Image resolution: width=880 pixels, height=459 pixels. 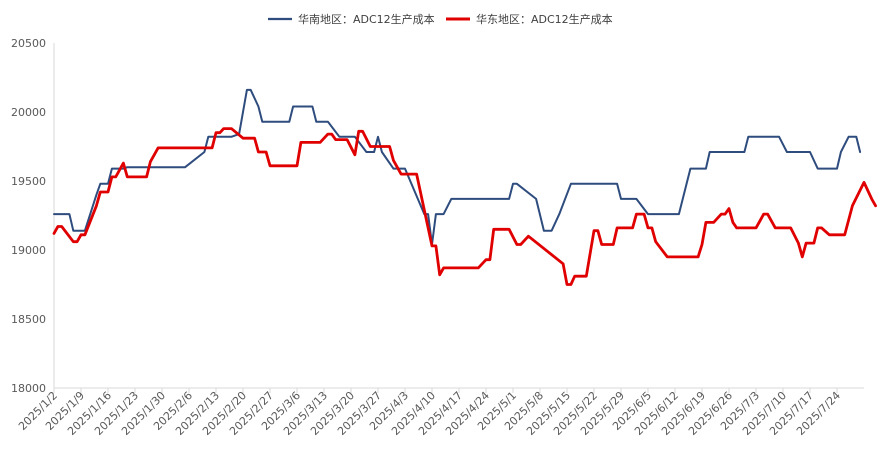 What do you see at coordinates (28, 43) in the screenshot?
I see `y-tick-label: 20500` at bounding box center [28, 43].